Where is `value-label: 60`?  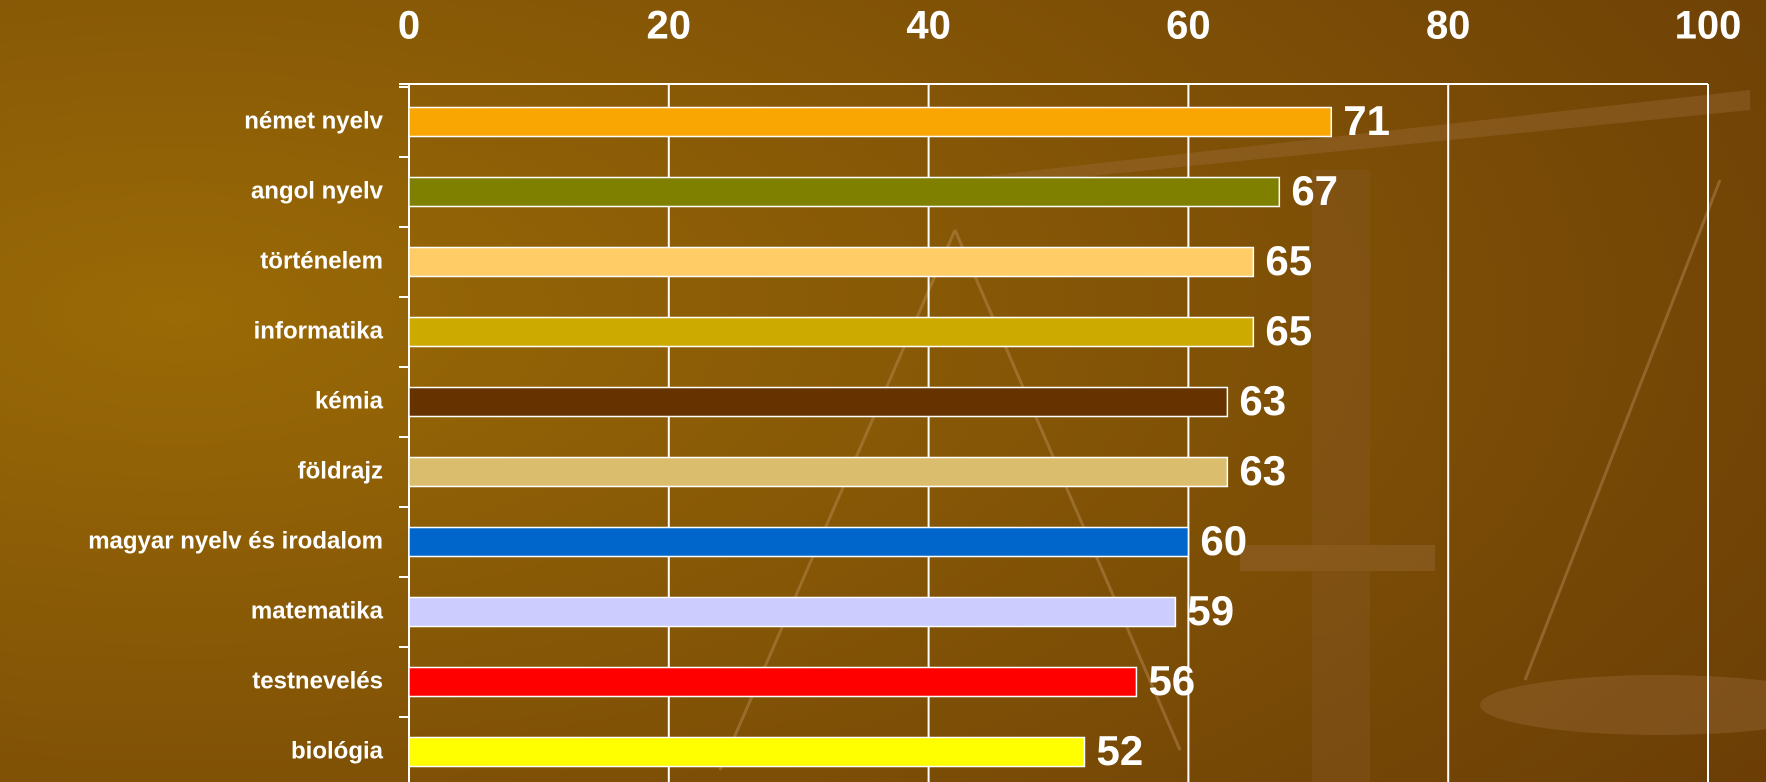 value-label: 60 is located at coordinates (1223, 540).